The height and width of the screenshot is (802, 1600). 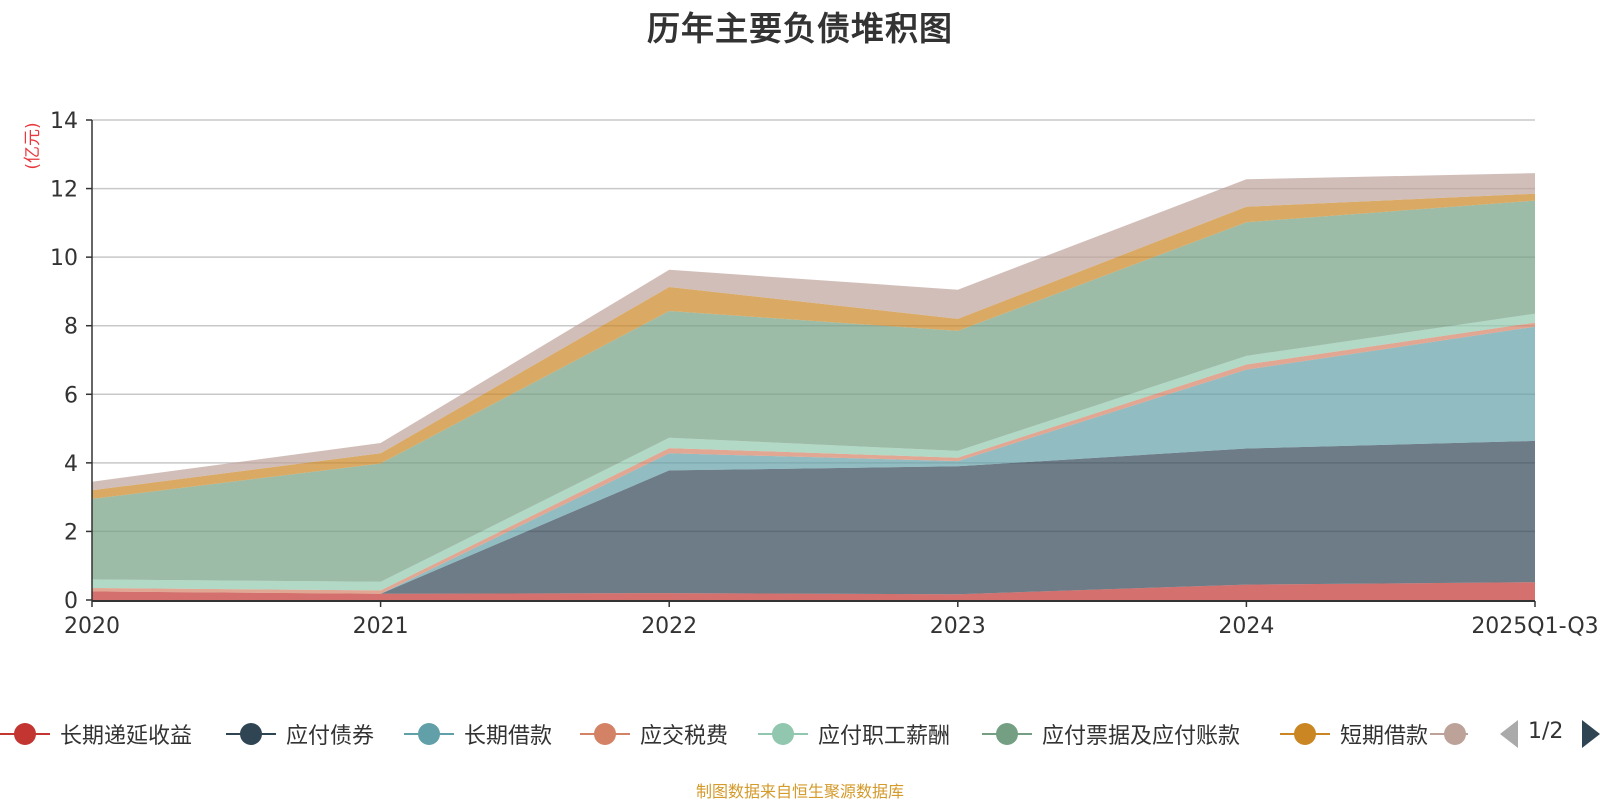 I want to click on y-tick-label: 4, so click(x=71, y=464).